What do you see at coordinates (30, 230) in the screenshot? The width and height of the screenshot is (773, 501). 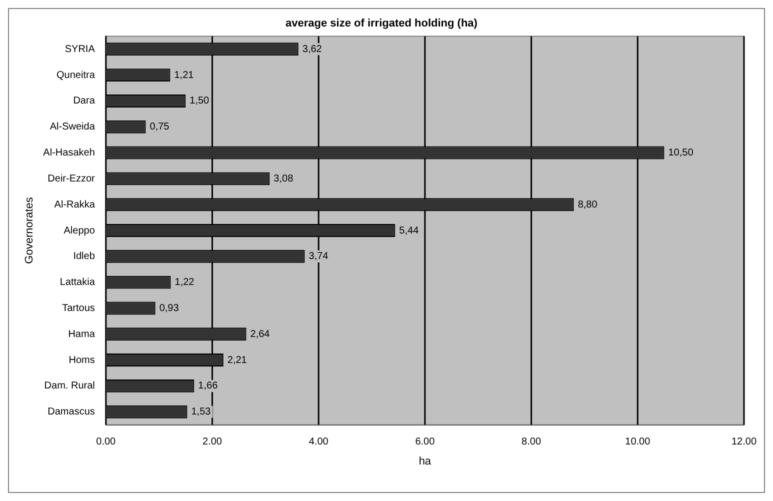 I see `y-axis-title: Governorates` at bounding box center [30, 230].